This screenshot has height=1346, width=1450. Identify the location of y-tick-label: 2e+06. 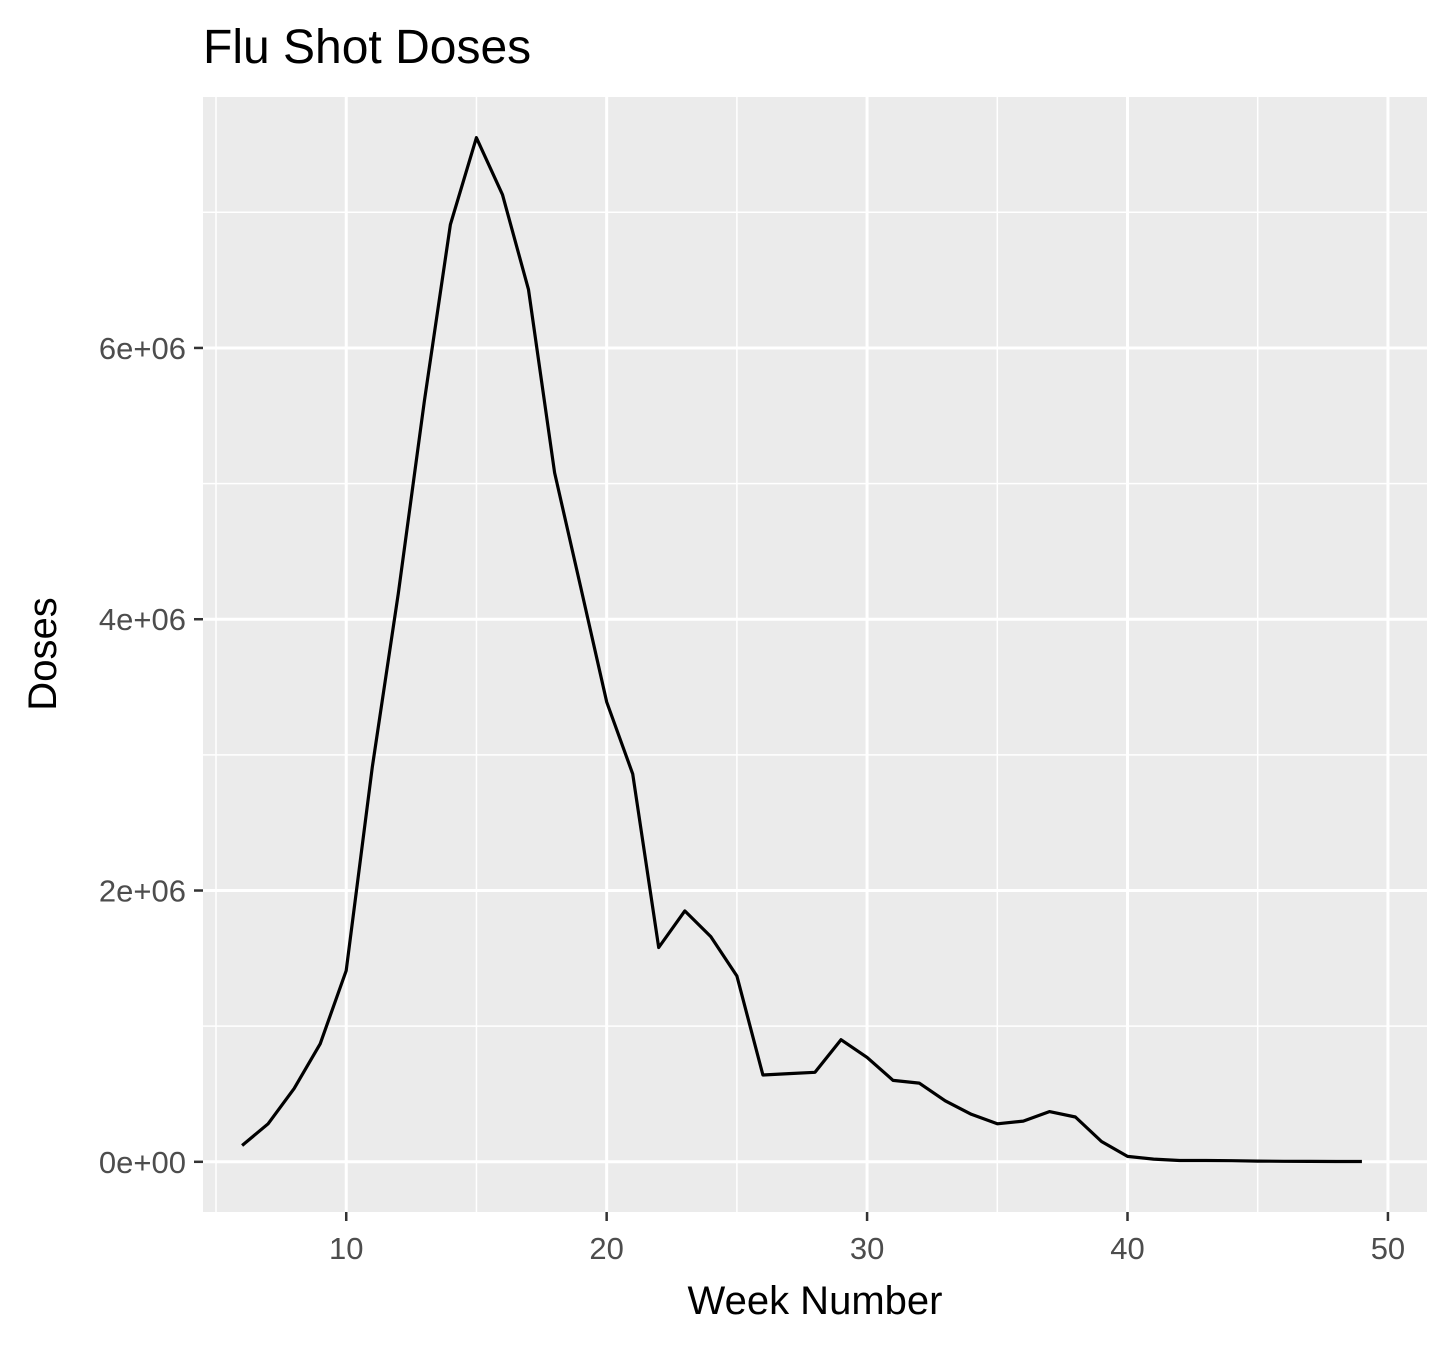
(142, 891).